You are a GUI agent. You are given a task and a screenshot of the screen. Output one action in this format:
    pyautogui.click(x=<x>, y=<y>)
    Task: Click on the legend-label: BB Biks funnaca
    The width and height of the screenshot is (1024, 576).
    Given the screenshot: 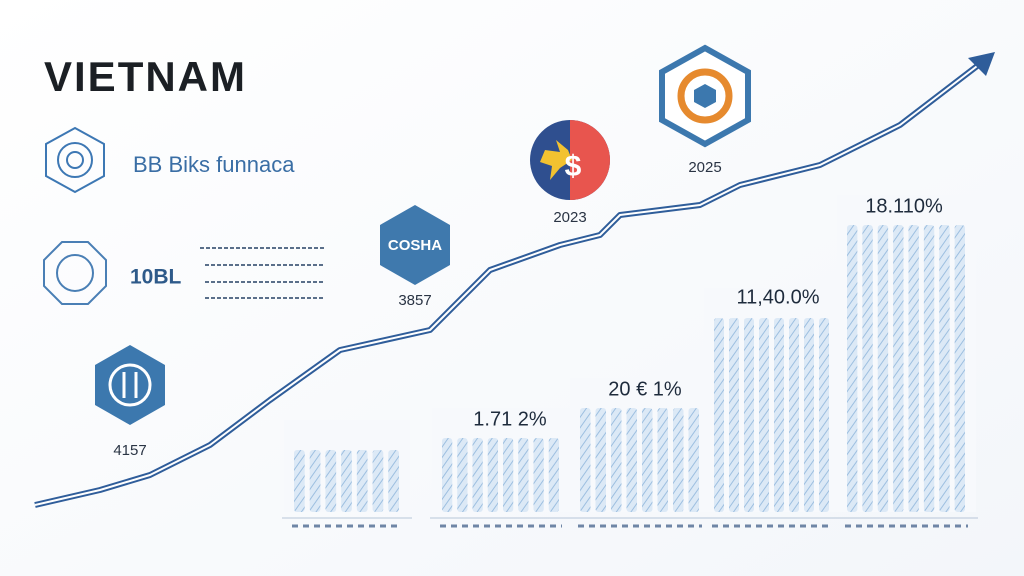 What is the action you would take?
    pyautogui.click(x=214, y=164)
    